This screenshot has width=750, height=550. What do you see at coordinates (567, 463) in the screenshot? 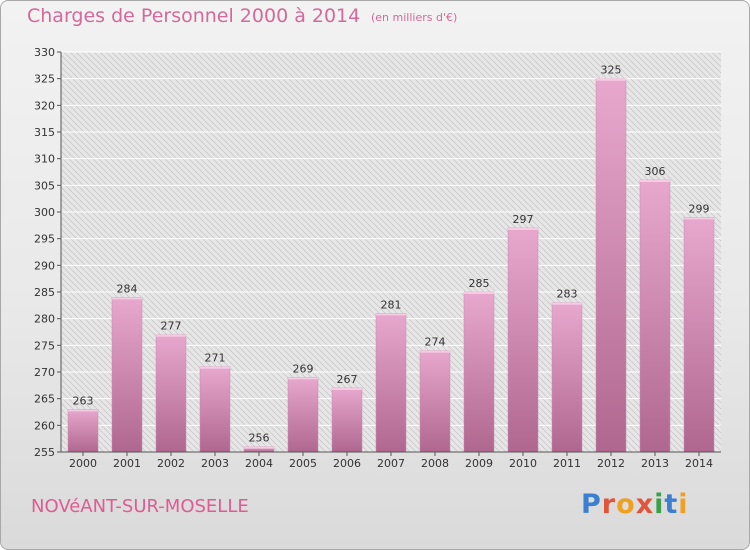
I see `x-tick-label: 2011` at bounding box center [567, 463].